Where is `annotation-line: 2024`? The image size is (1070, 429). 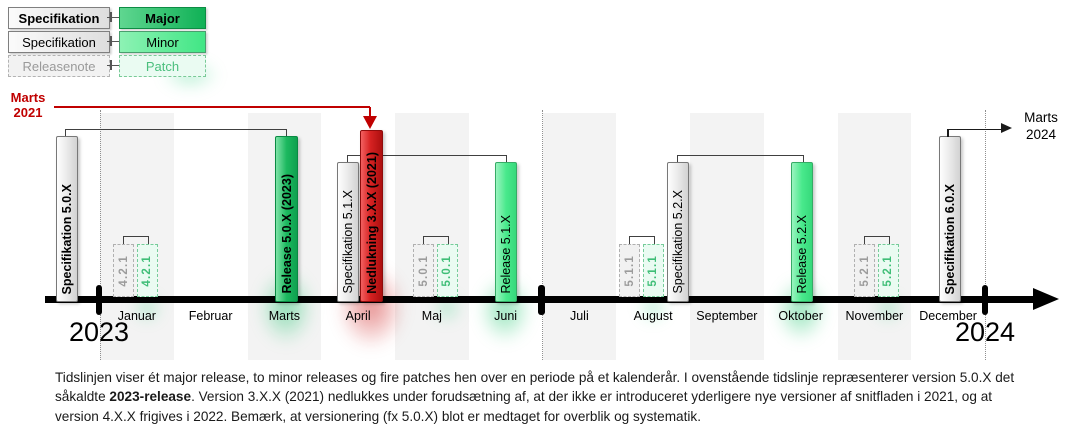
annotation-line: 2024 is located at coordinates (1041, 134).